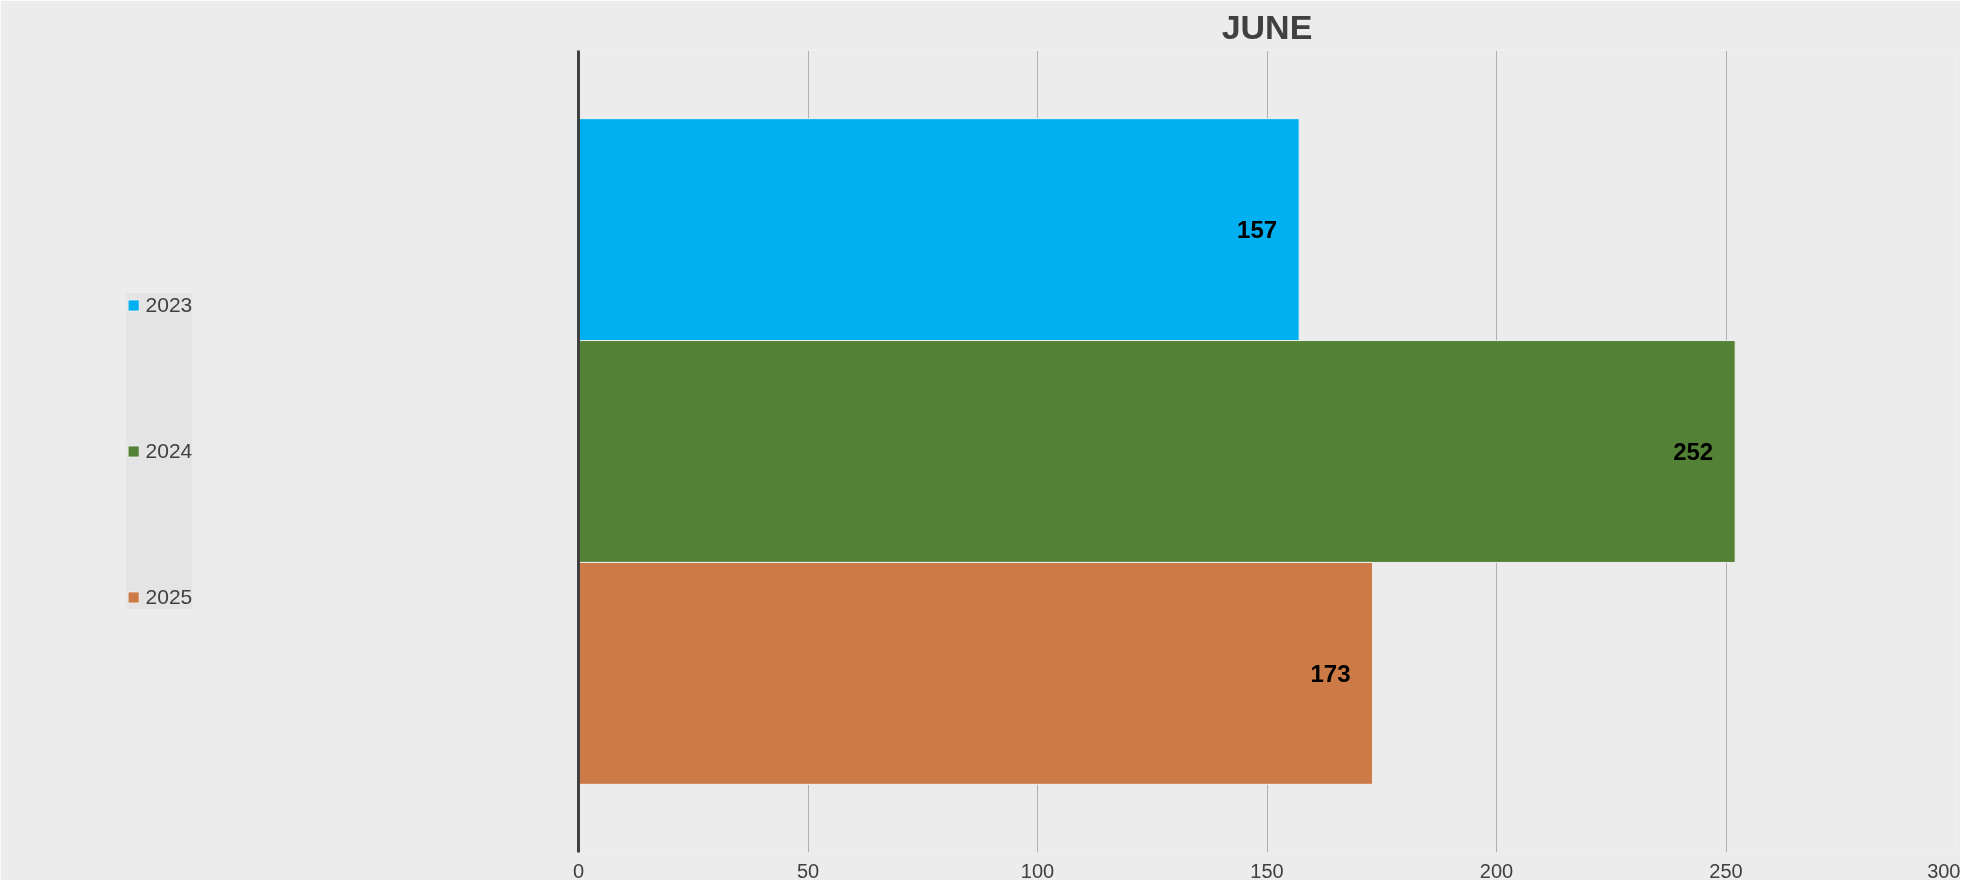 Image resolution: width=1982 pixels, height=895 pixels. What do you see at coordinates (1257, 230) in the screenshot?
I see `data-label: 157` at bounding box center [1257, 230].